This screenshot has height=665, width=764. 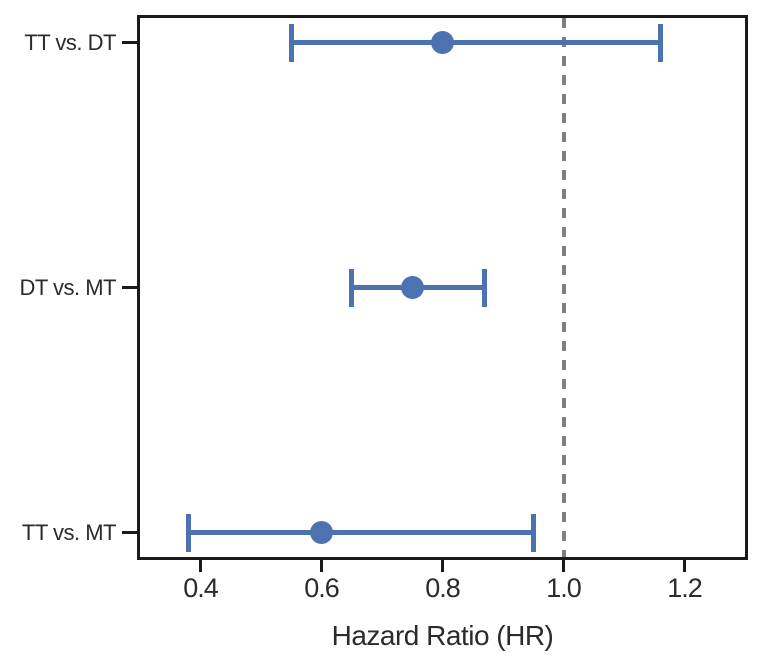 What do you see at coordinates (563, 287) in the screenshot?
I see `reference-line` at bounding box center [563, 287].